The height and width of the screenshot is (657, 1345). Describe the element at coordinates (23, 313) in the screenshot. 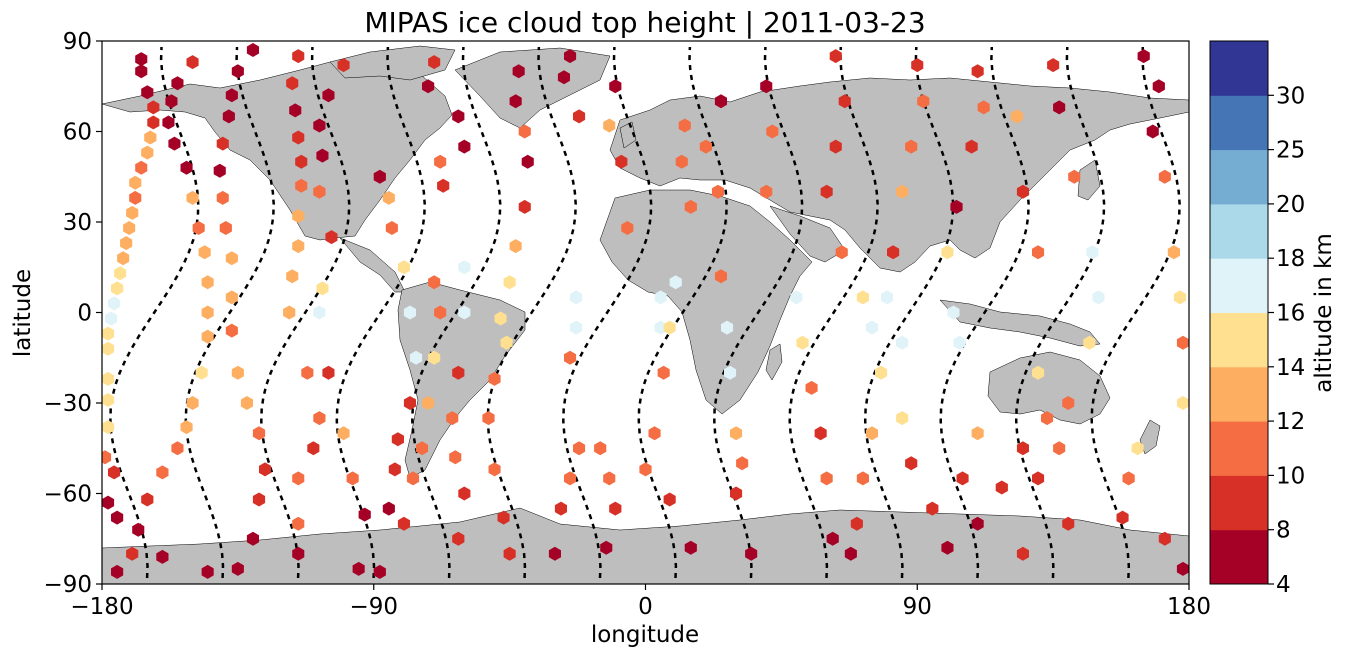

I see `y-axis-label: latitude` at that location.